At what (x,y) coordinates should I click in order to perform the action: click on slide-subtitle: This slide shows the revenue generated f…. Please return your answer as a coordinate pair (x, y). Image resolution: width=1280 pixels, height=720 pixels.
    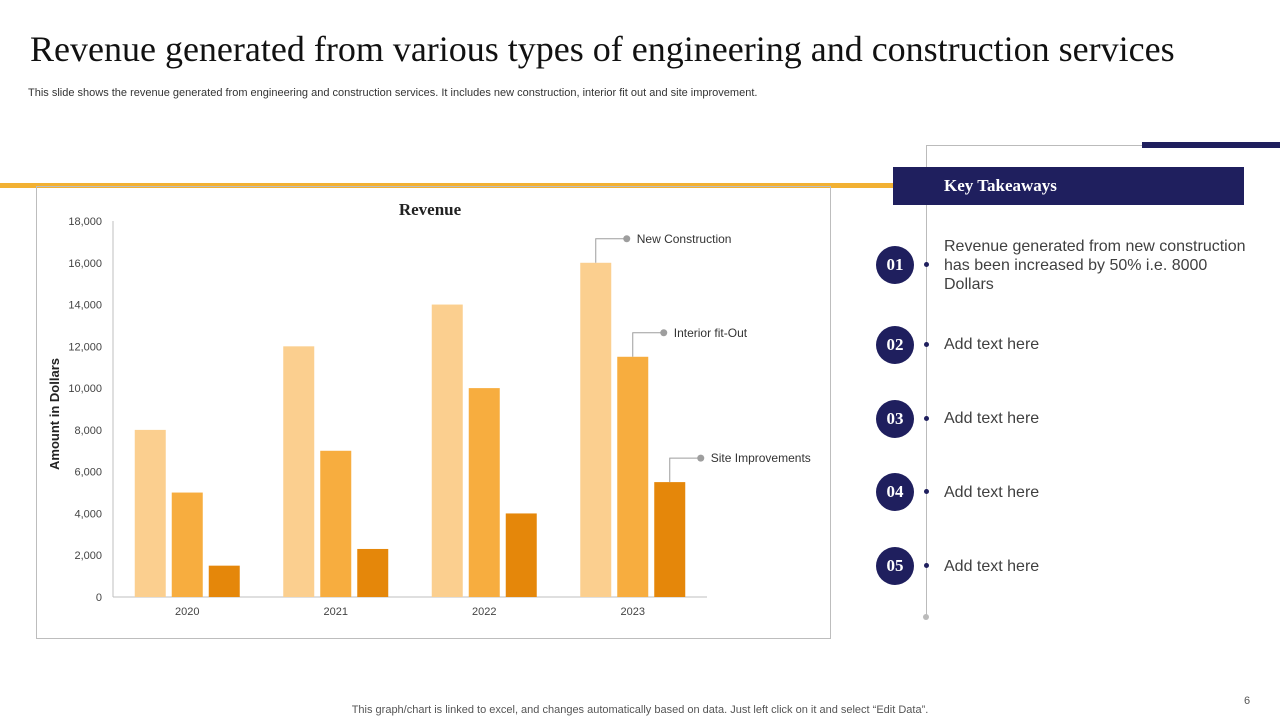
    Looking at the image, I should click on (393, 93).